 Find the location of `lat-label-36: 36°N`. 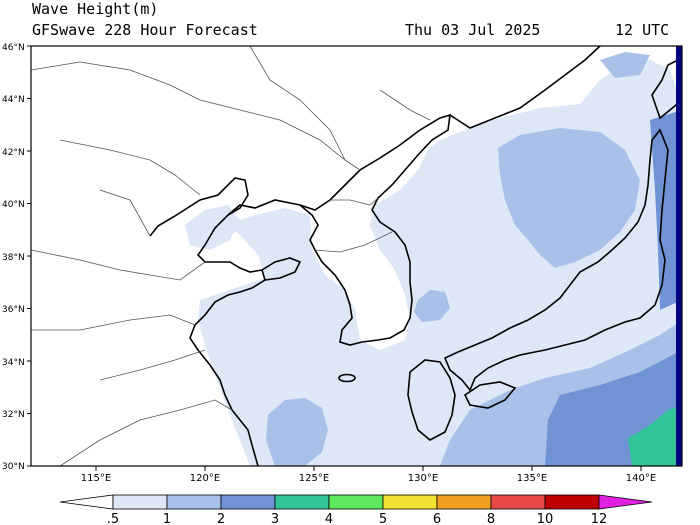

lat-label-36: 36°N is located at coordinates (13, 310).